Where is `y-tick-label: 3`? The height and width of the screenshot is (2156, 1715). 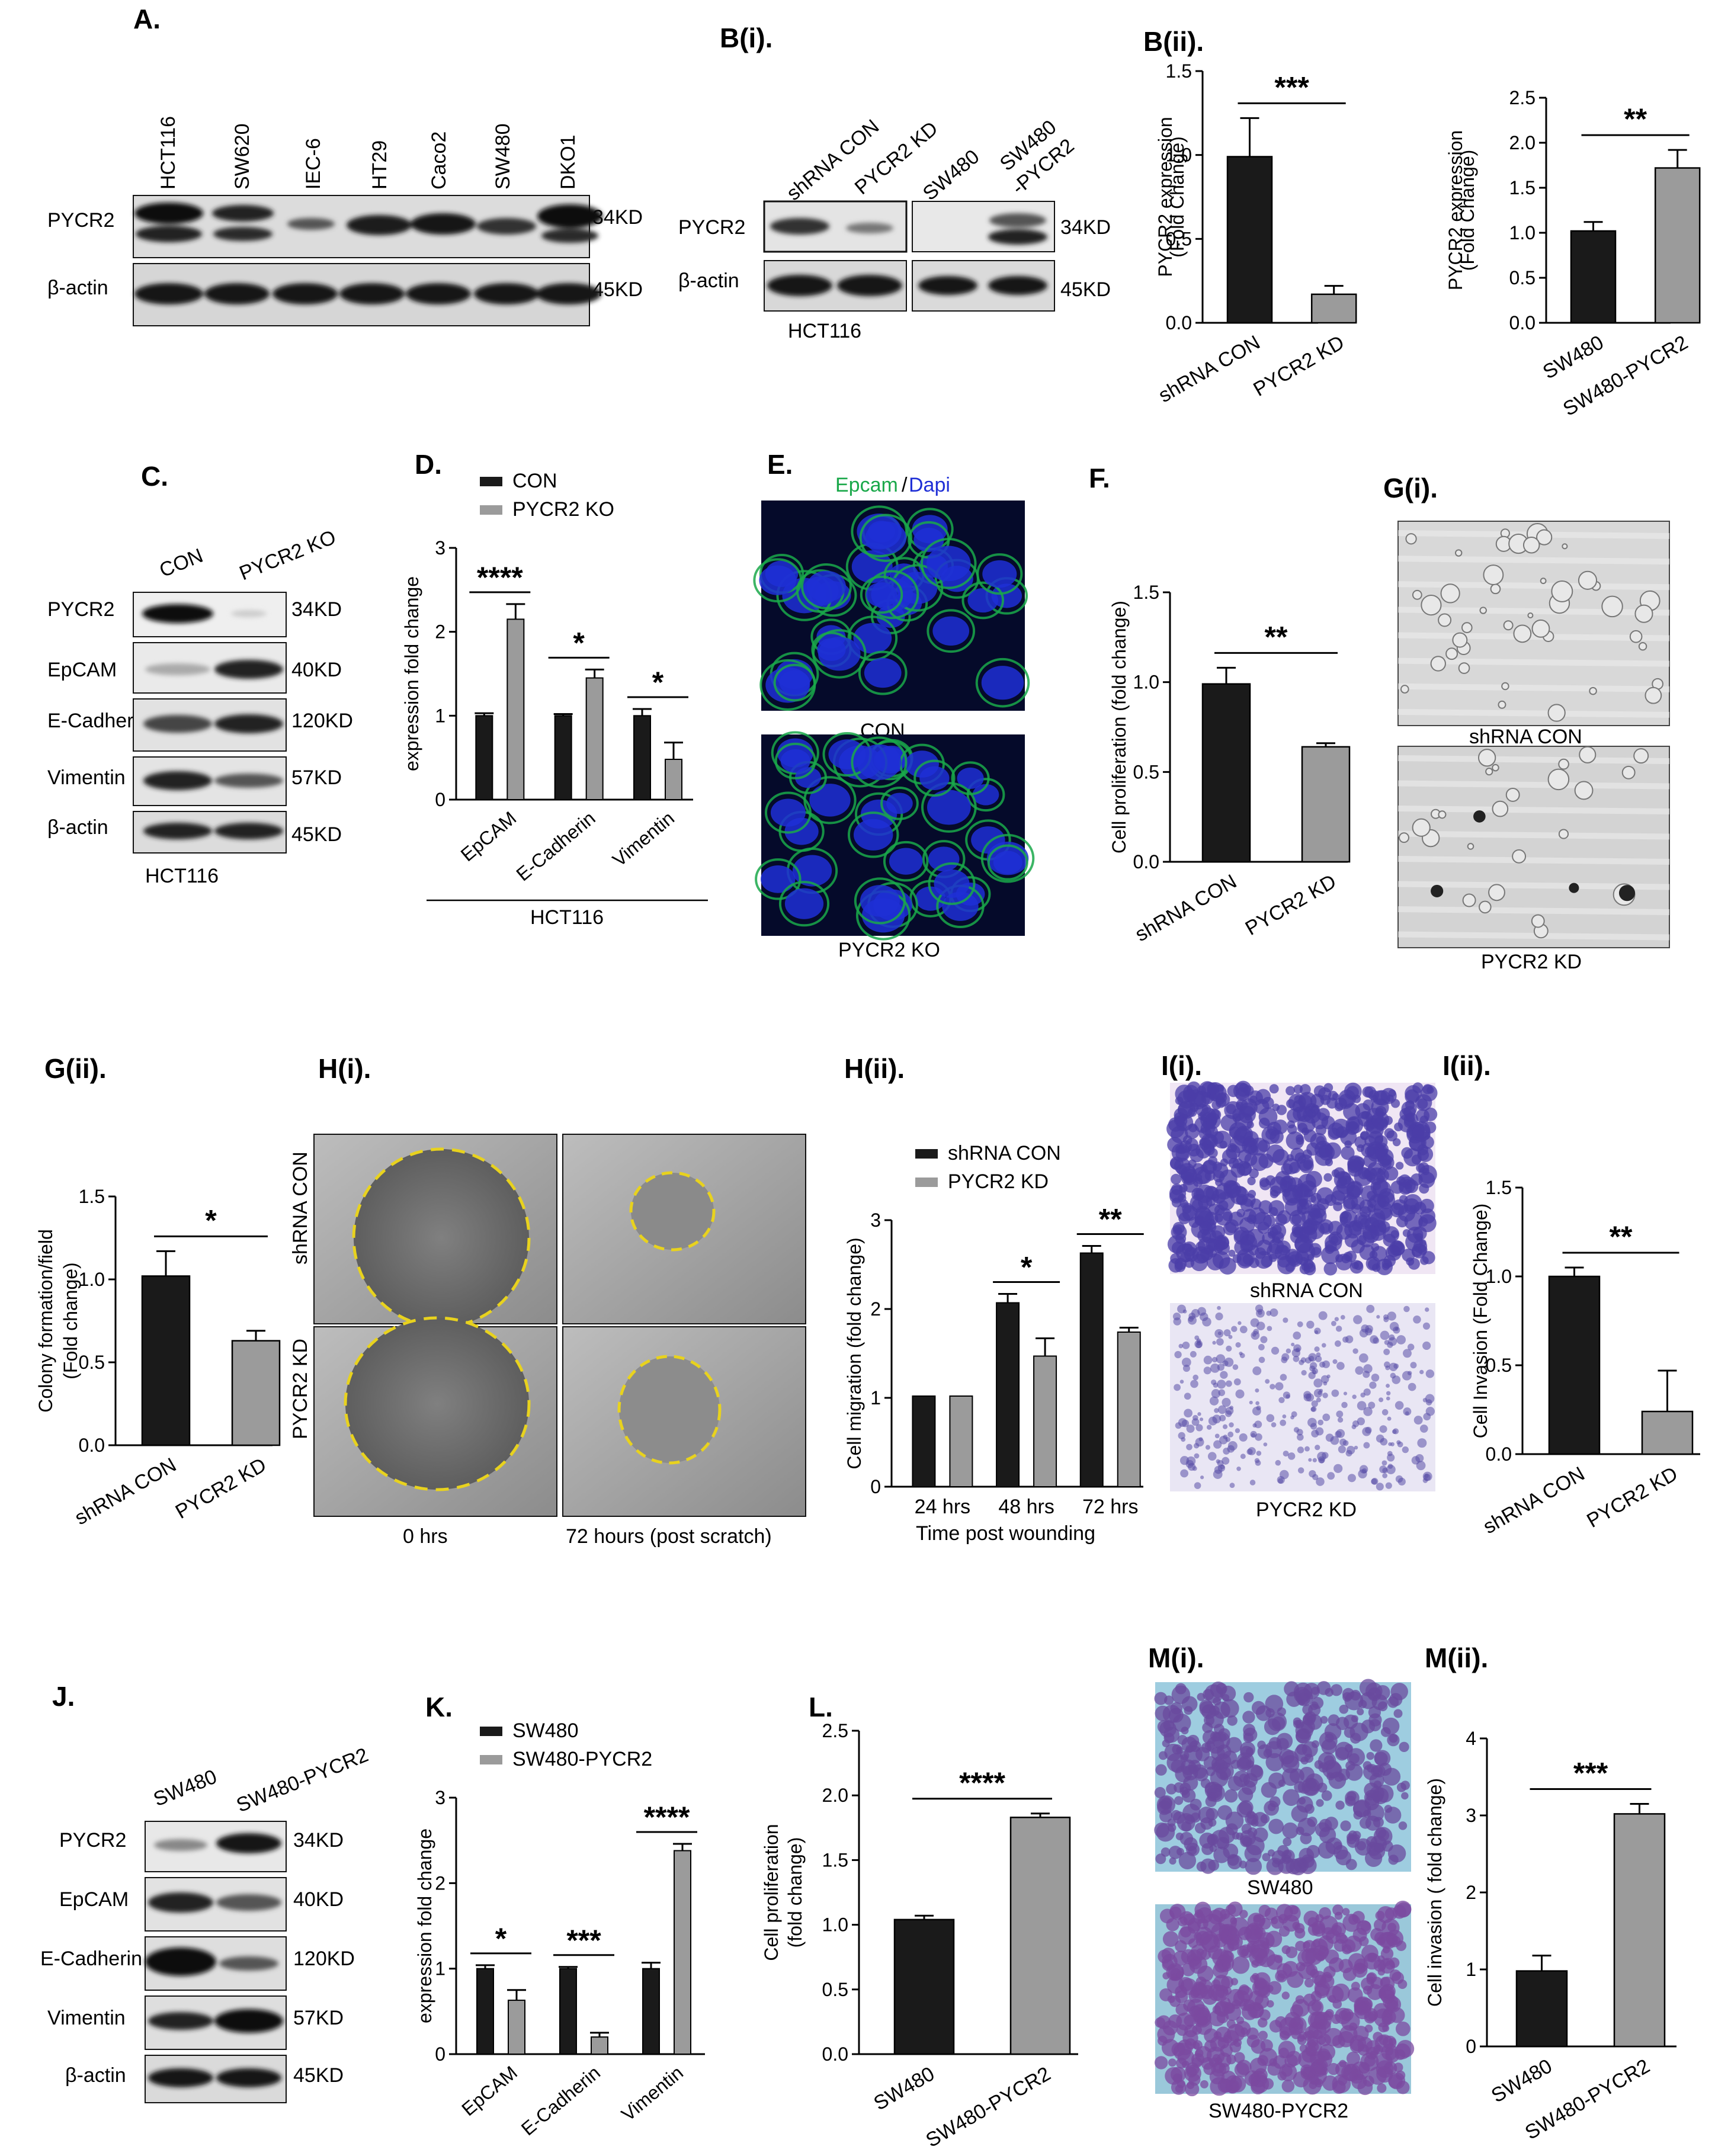 y-tick-label: 3 is located at coordinates (440, 548).